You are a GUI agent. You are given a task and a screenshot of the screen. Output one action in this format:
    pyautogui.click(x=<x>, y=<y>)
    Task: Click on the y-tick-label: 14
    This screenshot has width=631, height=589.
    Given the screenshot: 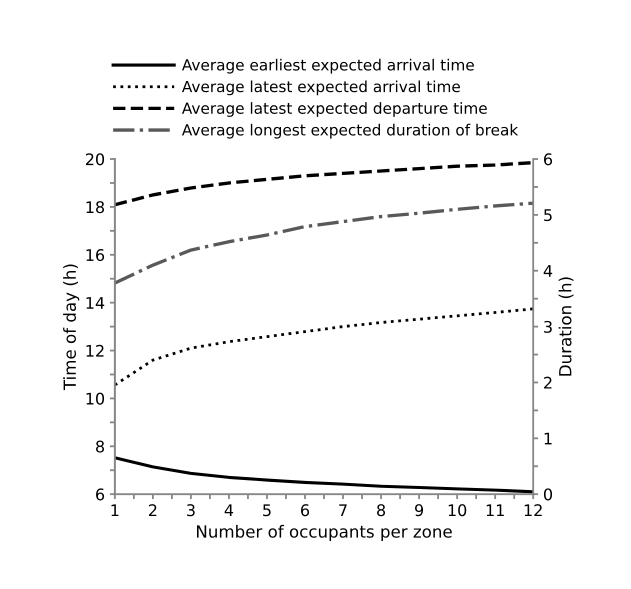 What is the action you would take?
    pyautogui.click(x=95, y=303)
    